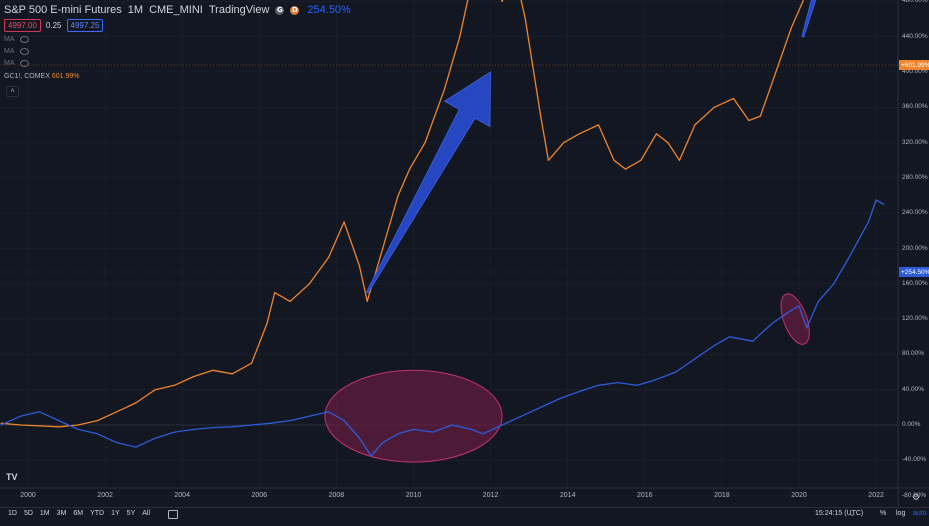  Describe the element at coordinates (915, 177) in the screenshot. I see `y-tick-label: 280.00%` at that location.